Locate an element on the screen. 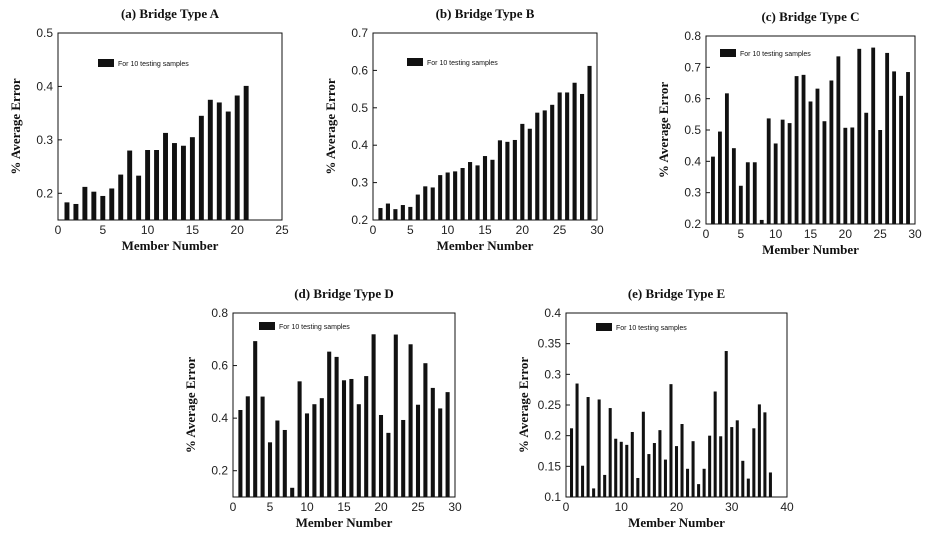  plot-frame is located at coordinates (170, 126).